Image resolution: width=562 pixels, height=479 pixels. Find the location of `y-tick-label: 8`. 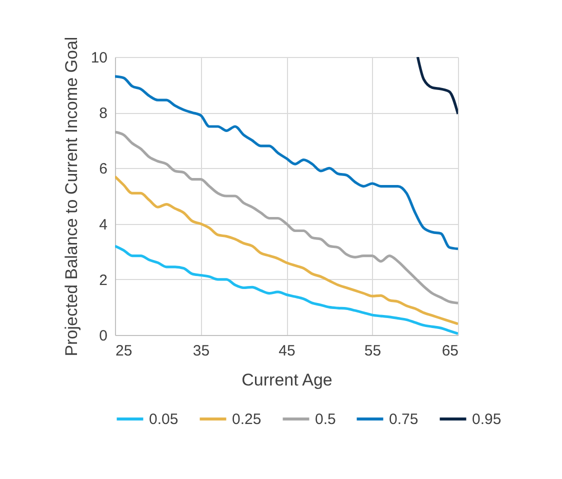

y-tick-label: 8 is located at coordinates (103, 113).